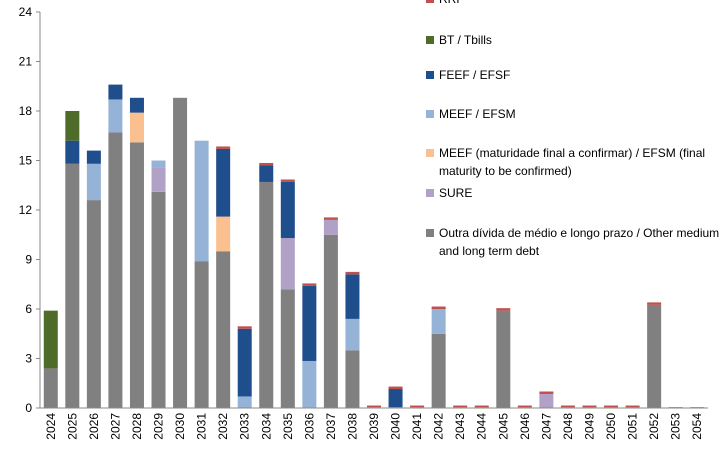  Describe the element at coordinates (374, 426) in the screenshot. I see `x-tick-label: 2039` at that location.